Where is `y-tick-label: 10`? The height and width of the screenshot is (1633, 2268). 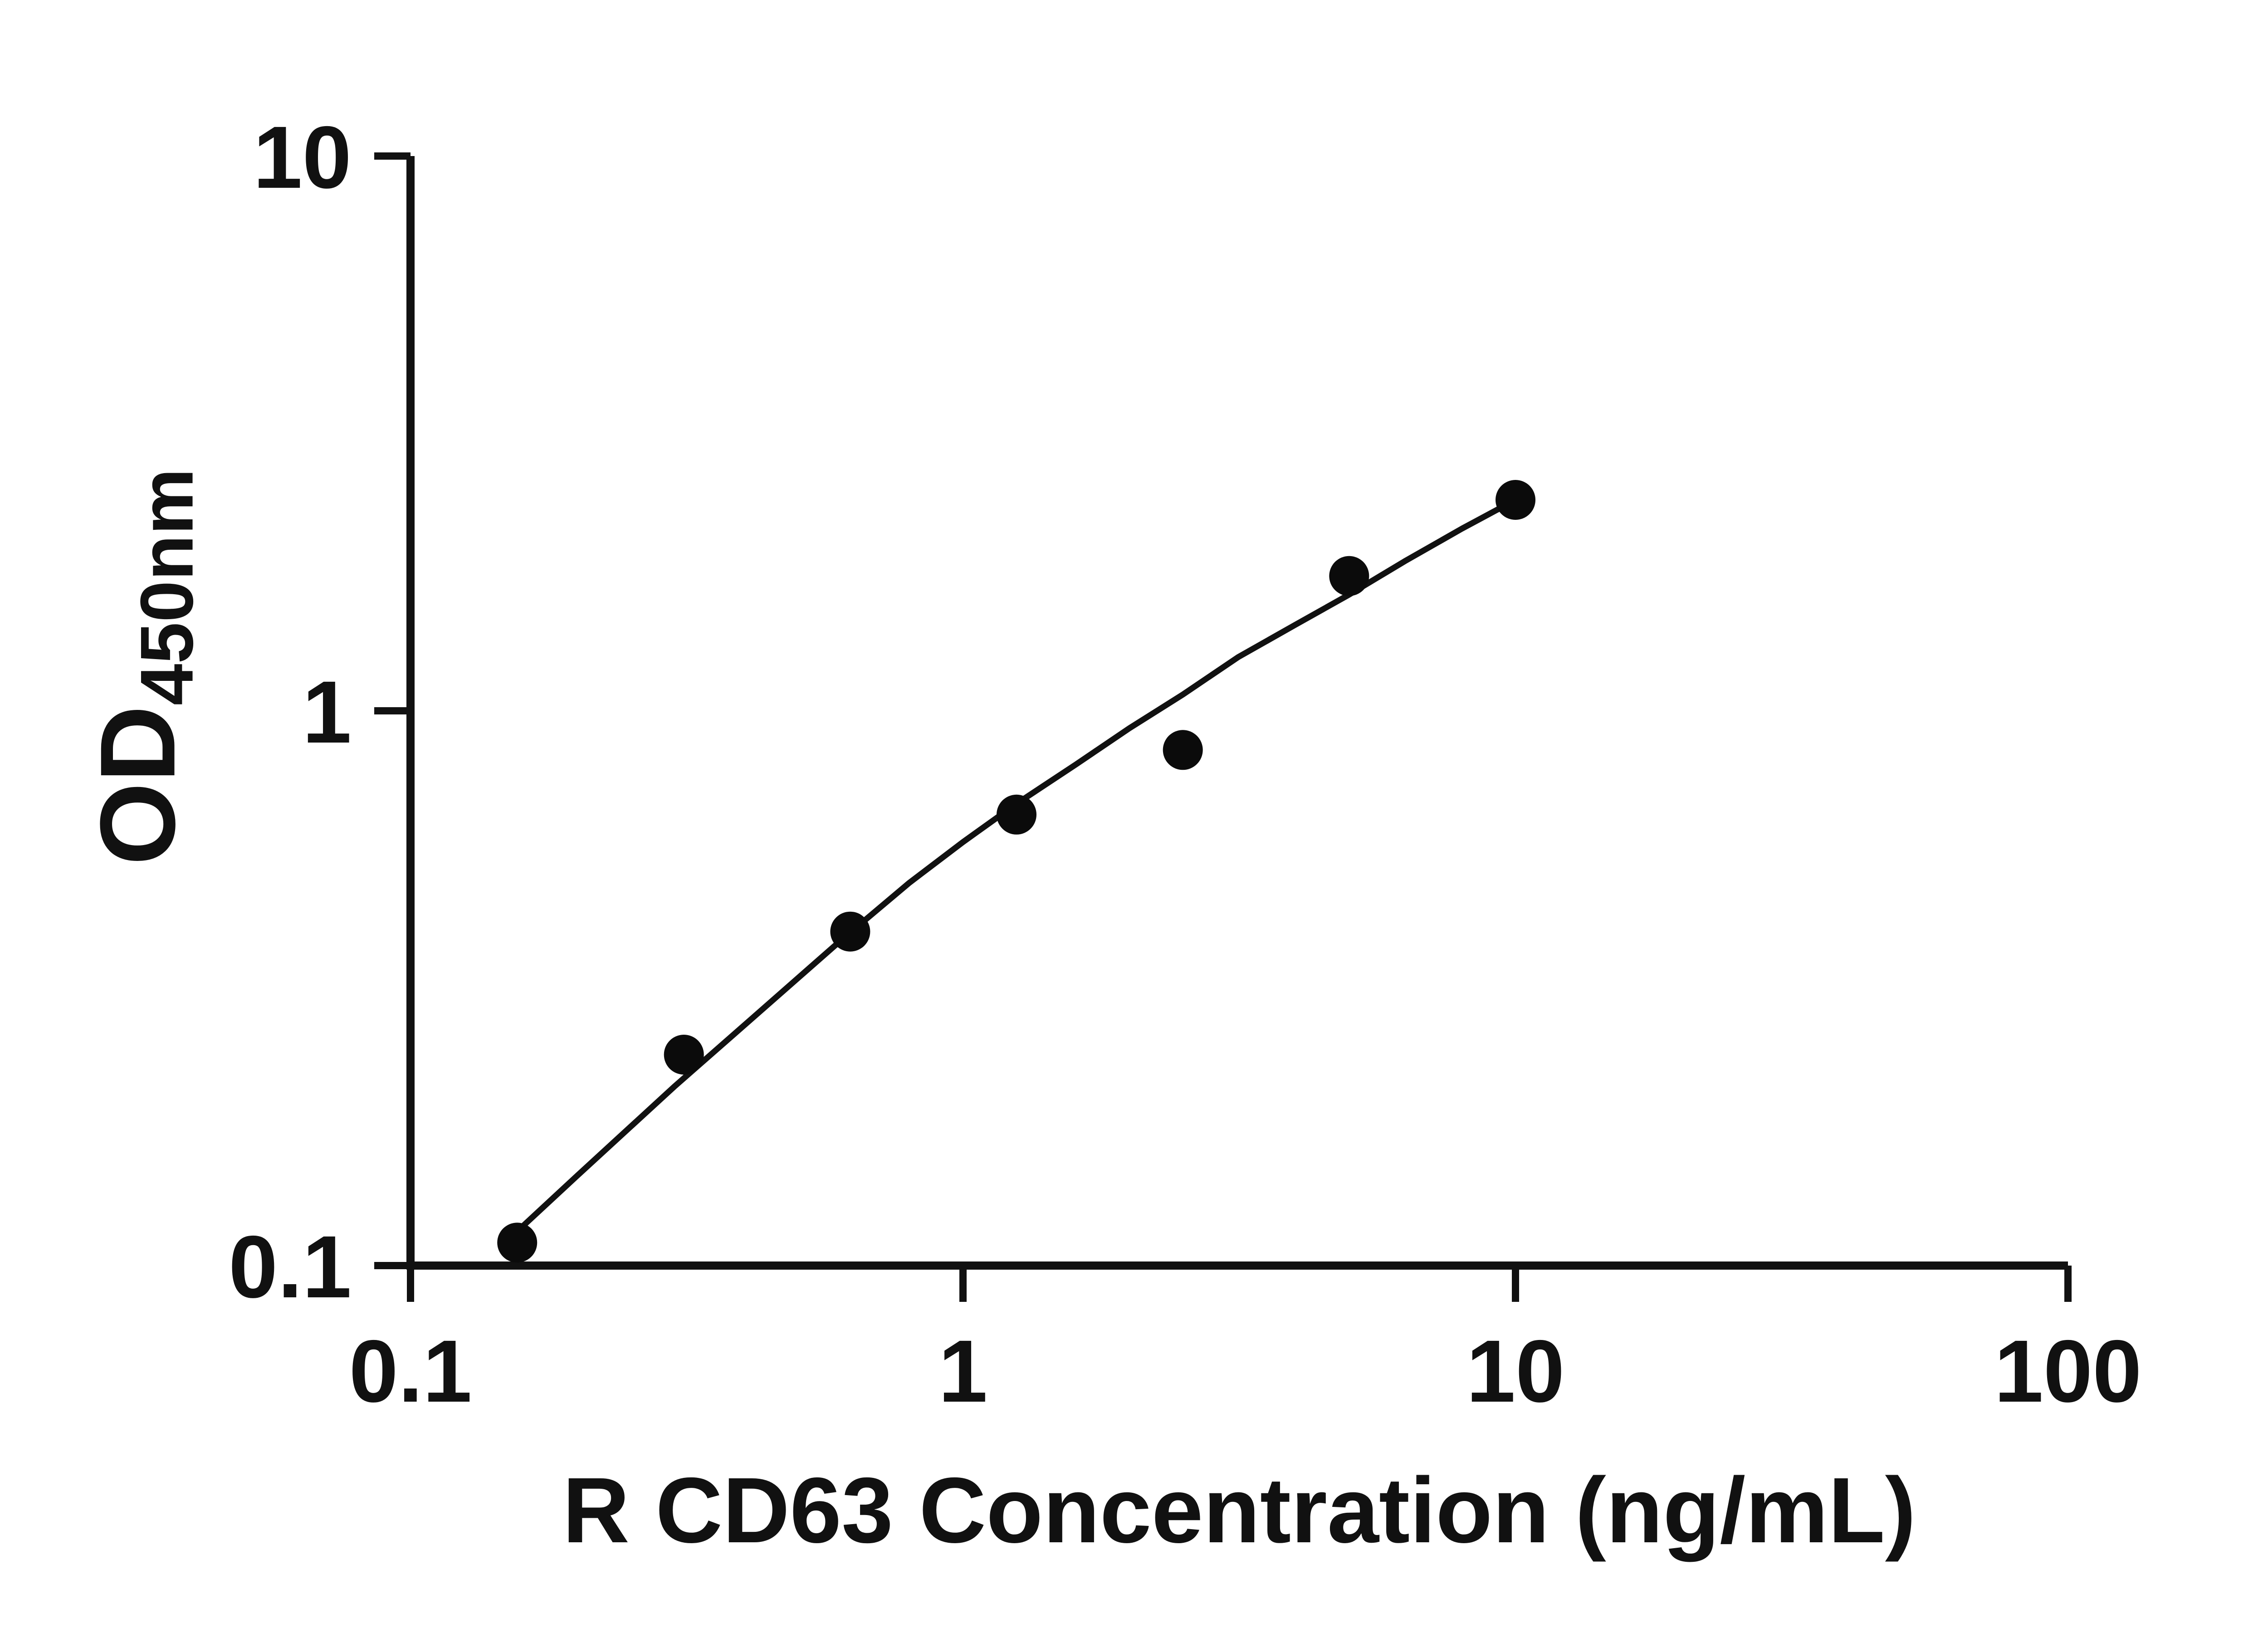
y-tick-label: 10 is located at coordinates (303, 157).